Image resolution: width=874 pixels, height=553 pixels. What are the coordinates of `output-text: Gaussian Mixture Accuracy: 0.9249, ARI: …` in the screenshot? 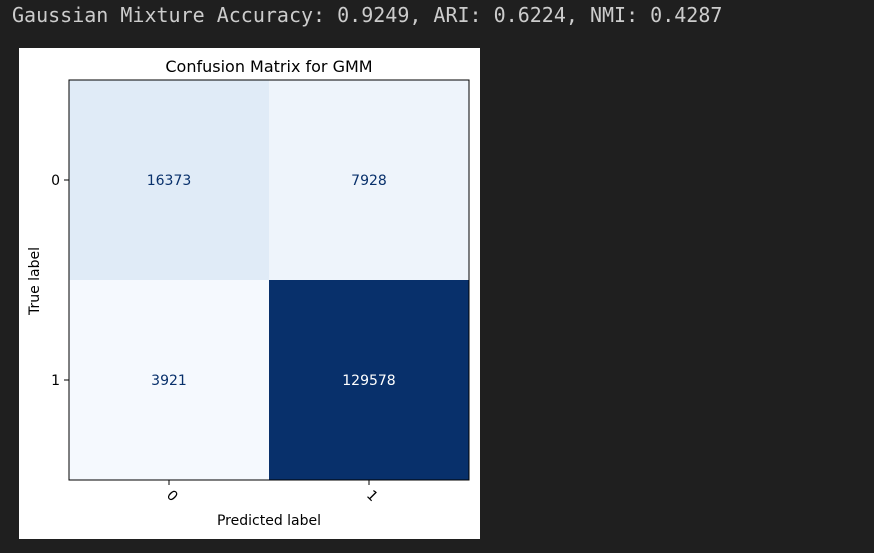 It's located at (367, 15).